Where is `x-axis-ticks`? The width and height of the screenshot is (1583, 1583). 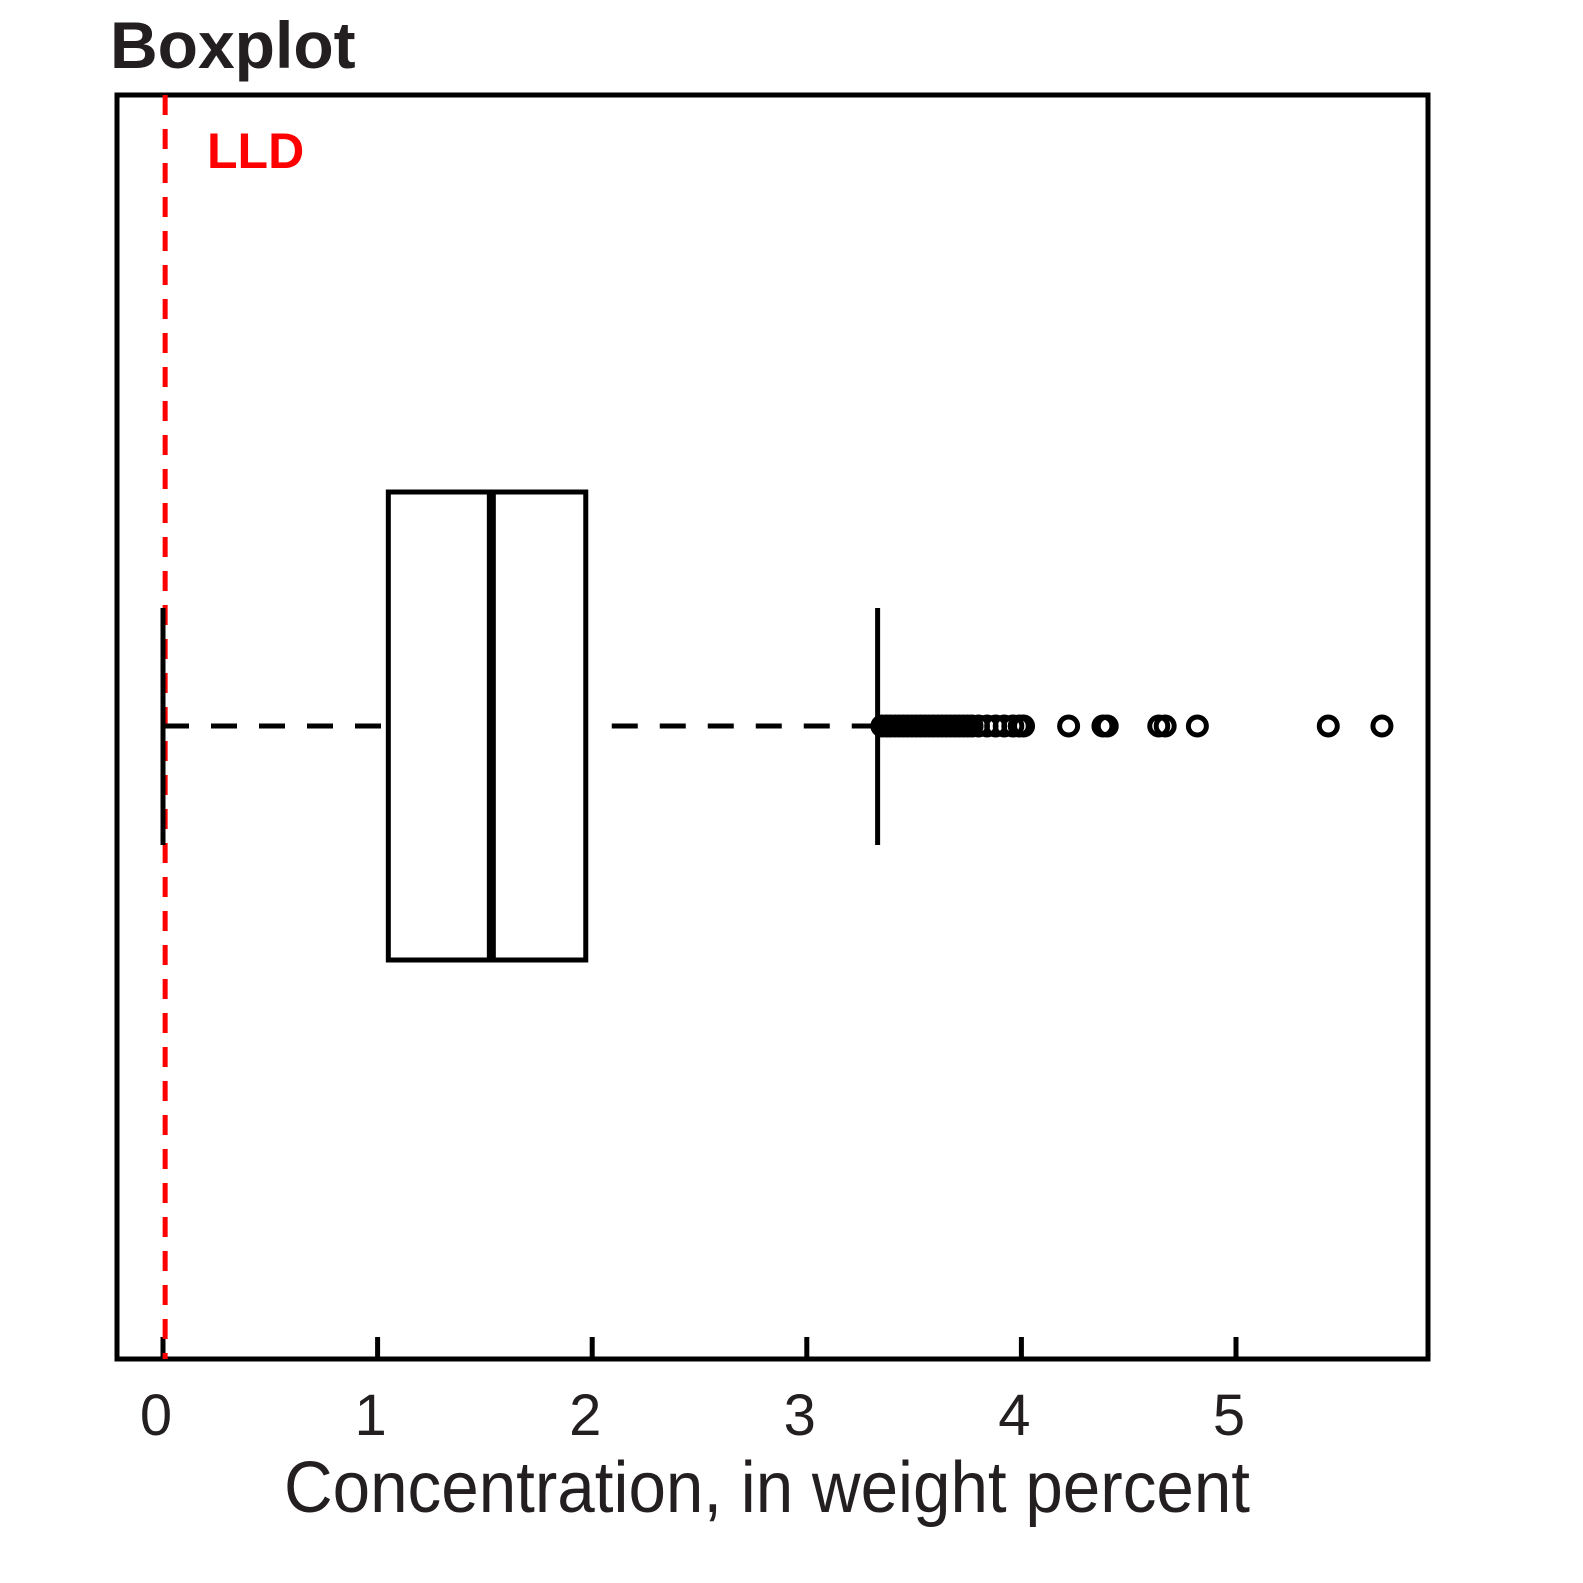 x-axis-ticks is located at coordinates (699, 1348).